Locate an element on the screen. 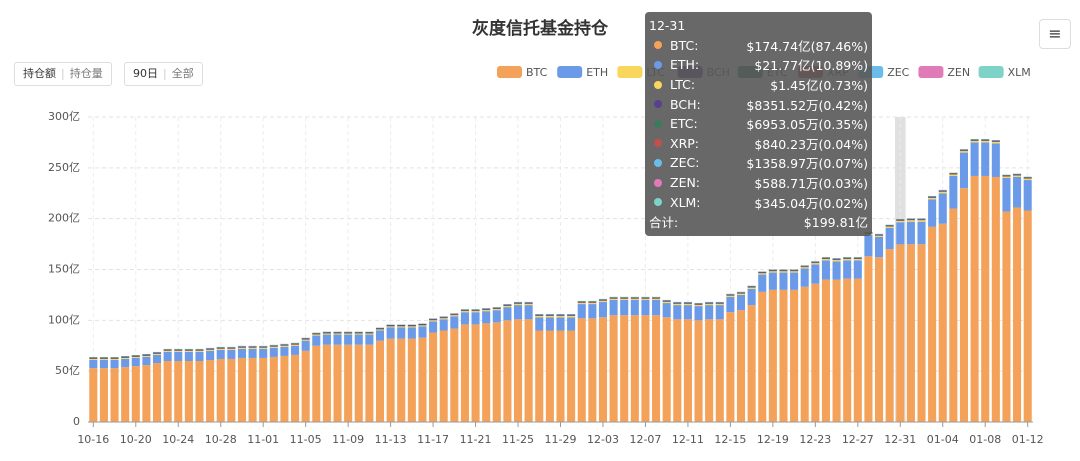 The width and height of the screenshot is (1080, 461). range-toggle: 90日 | 全部 is located at coordinates (163, 74).